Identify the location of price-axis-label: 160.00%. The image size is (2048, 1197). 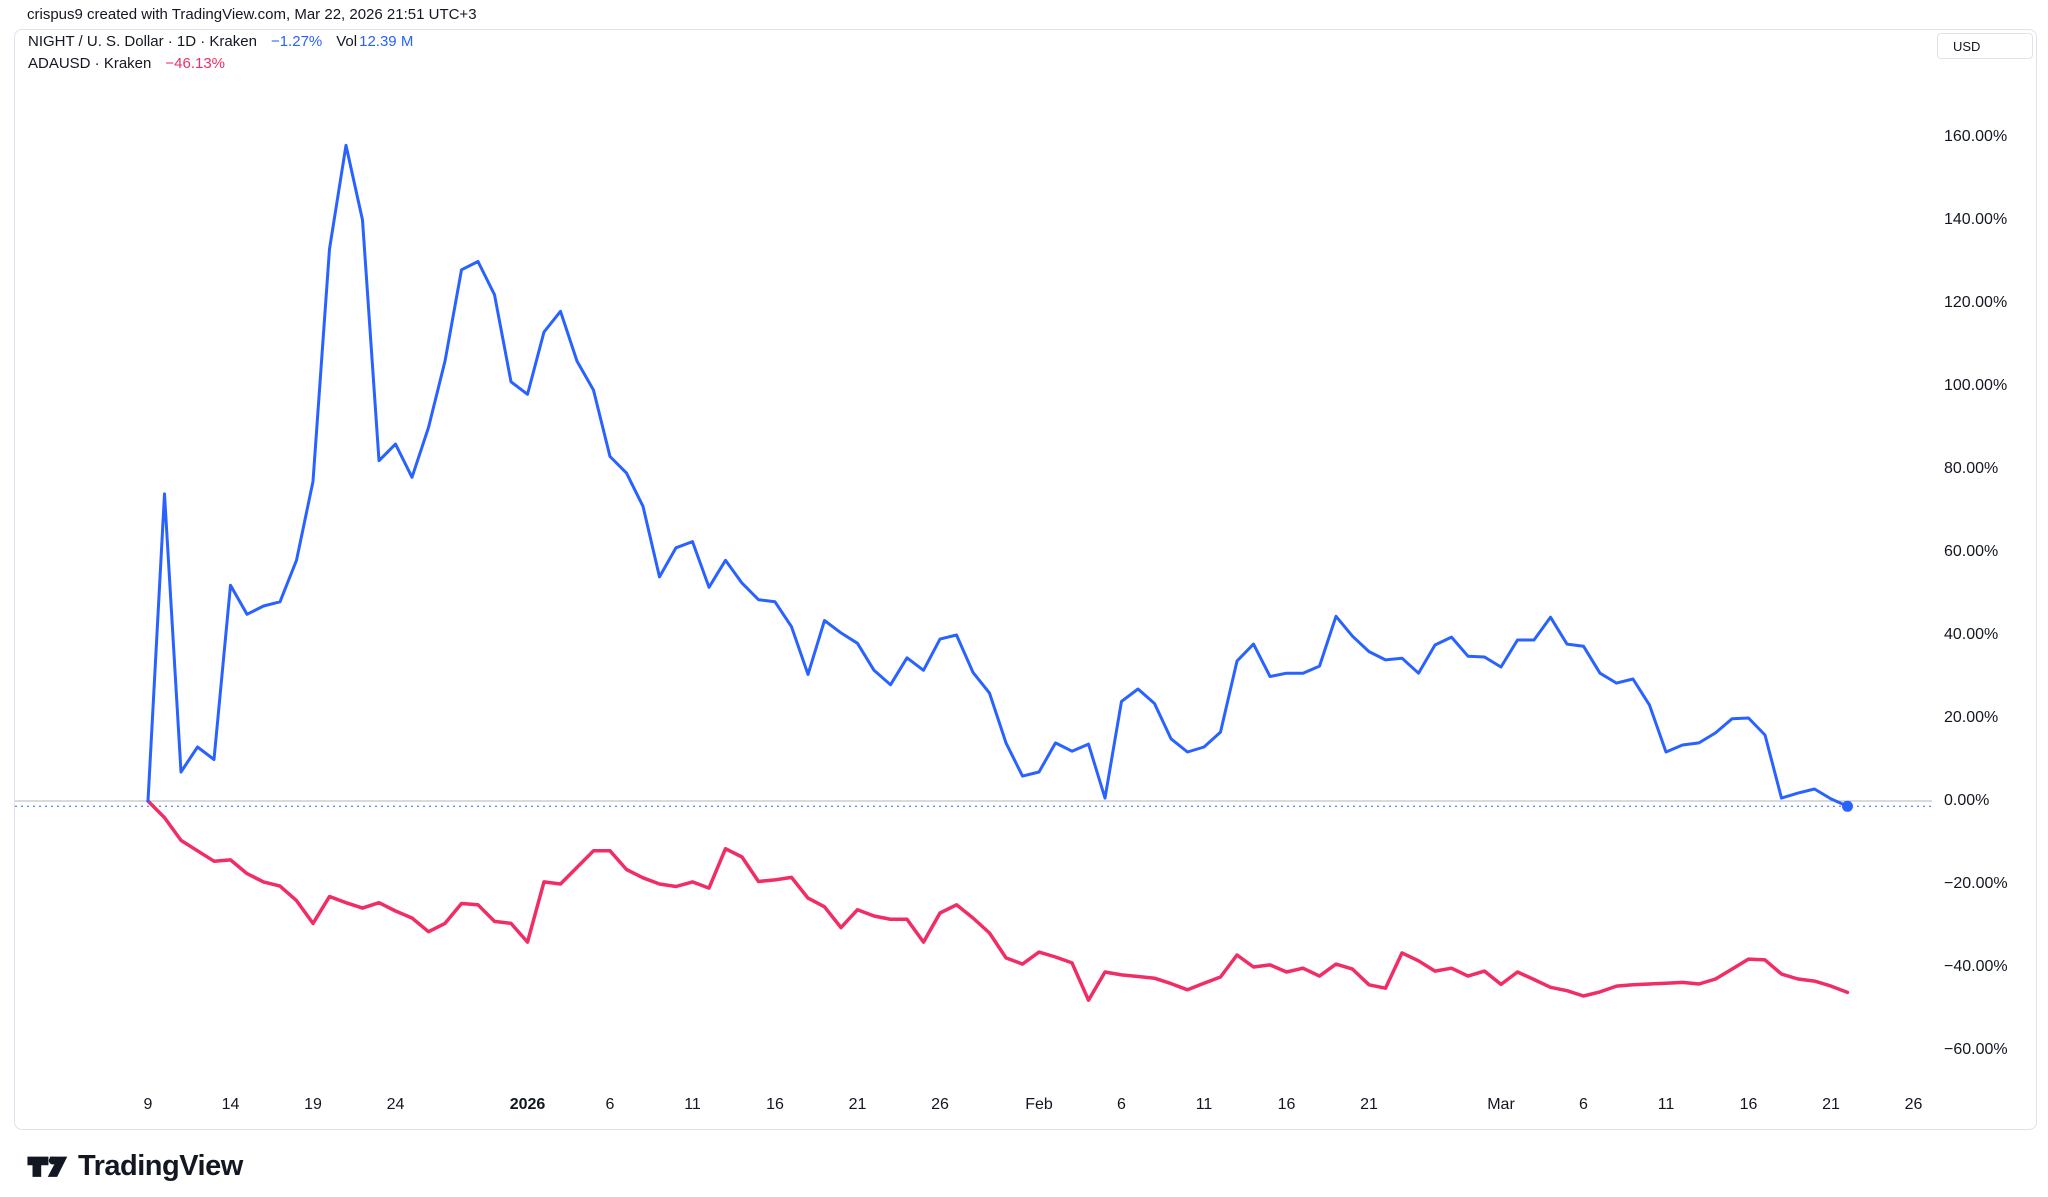
(1976, 136).